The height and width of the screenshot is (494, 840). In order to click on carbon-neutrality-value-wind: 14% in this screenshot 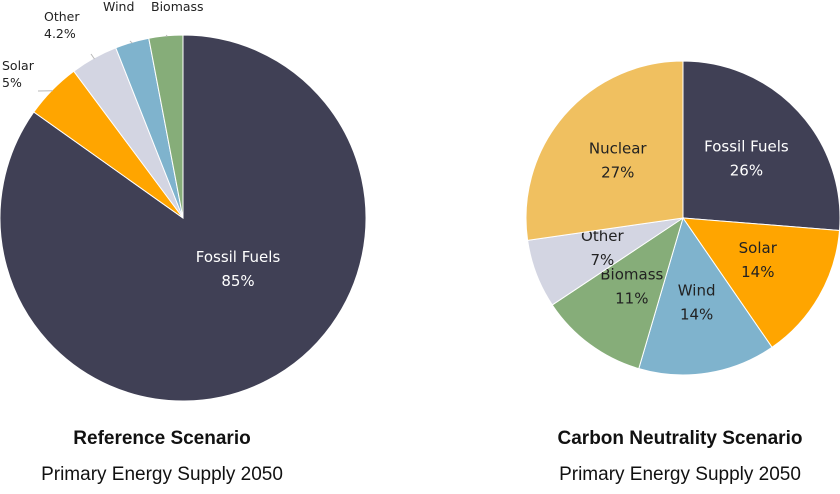, I will do `click(696, 314)`.